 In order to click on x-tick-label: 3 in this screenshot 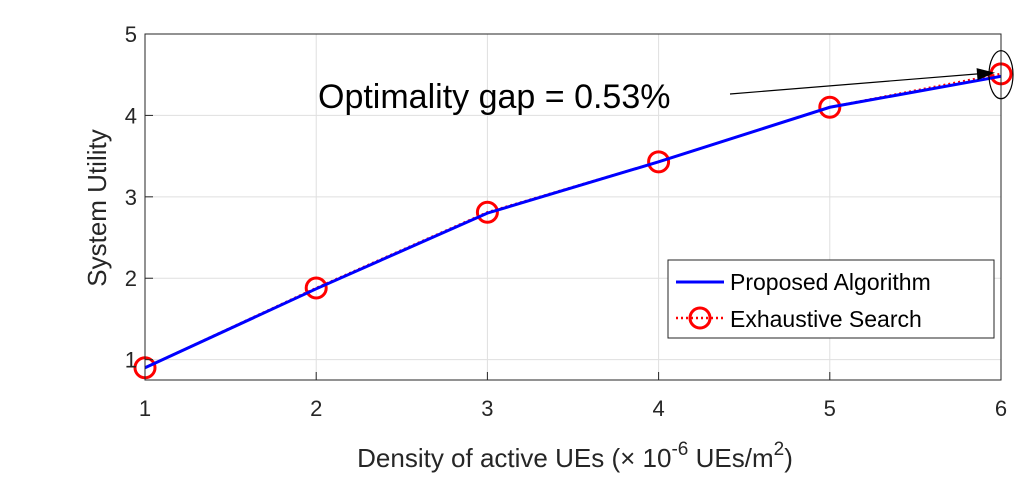, I will do `click(487, 408)`.